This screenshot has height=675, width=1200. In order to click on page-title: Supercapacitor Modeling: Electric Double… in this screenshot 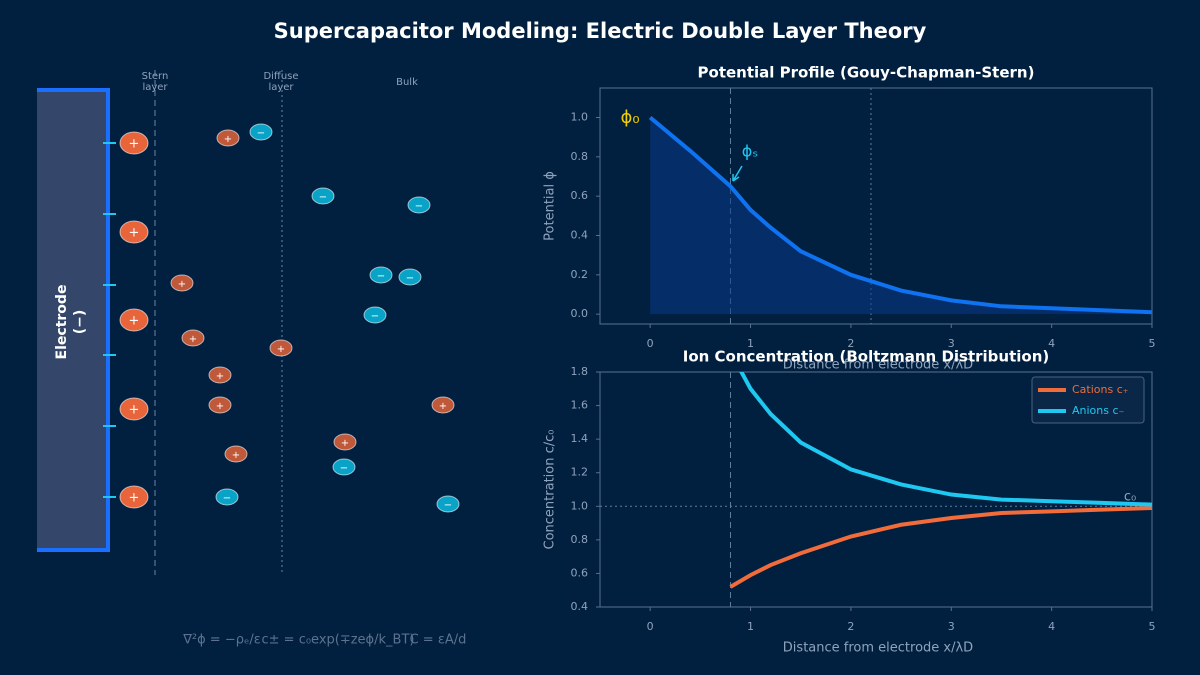, I will do `click(600, 31)`.